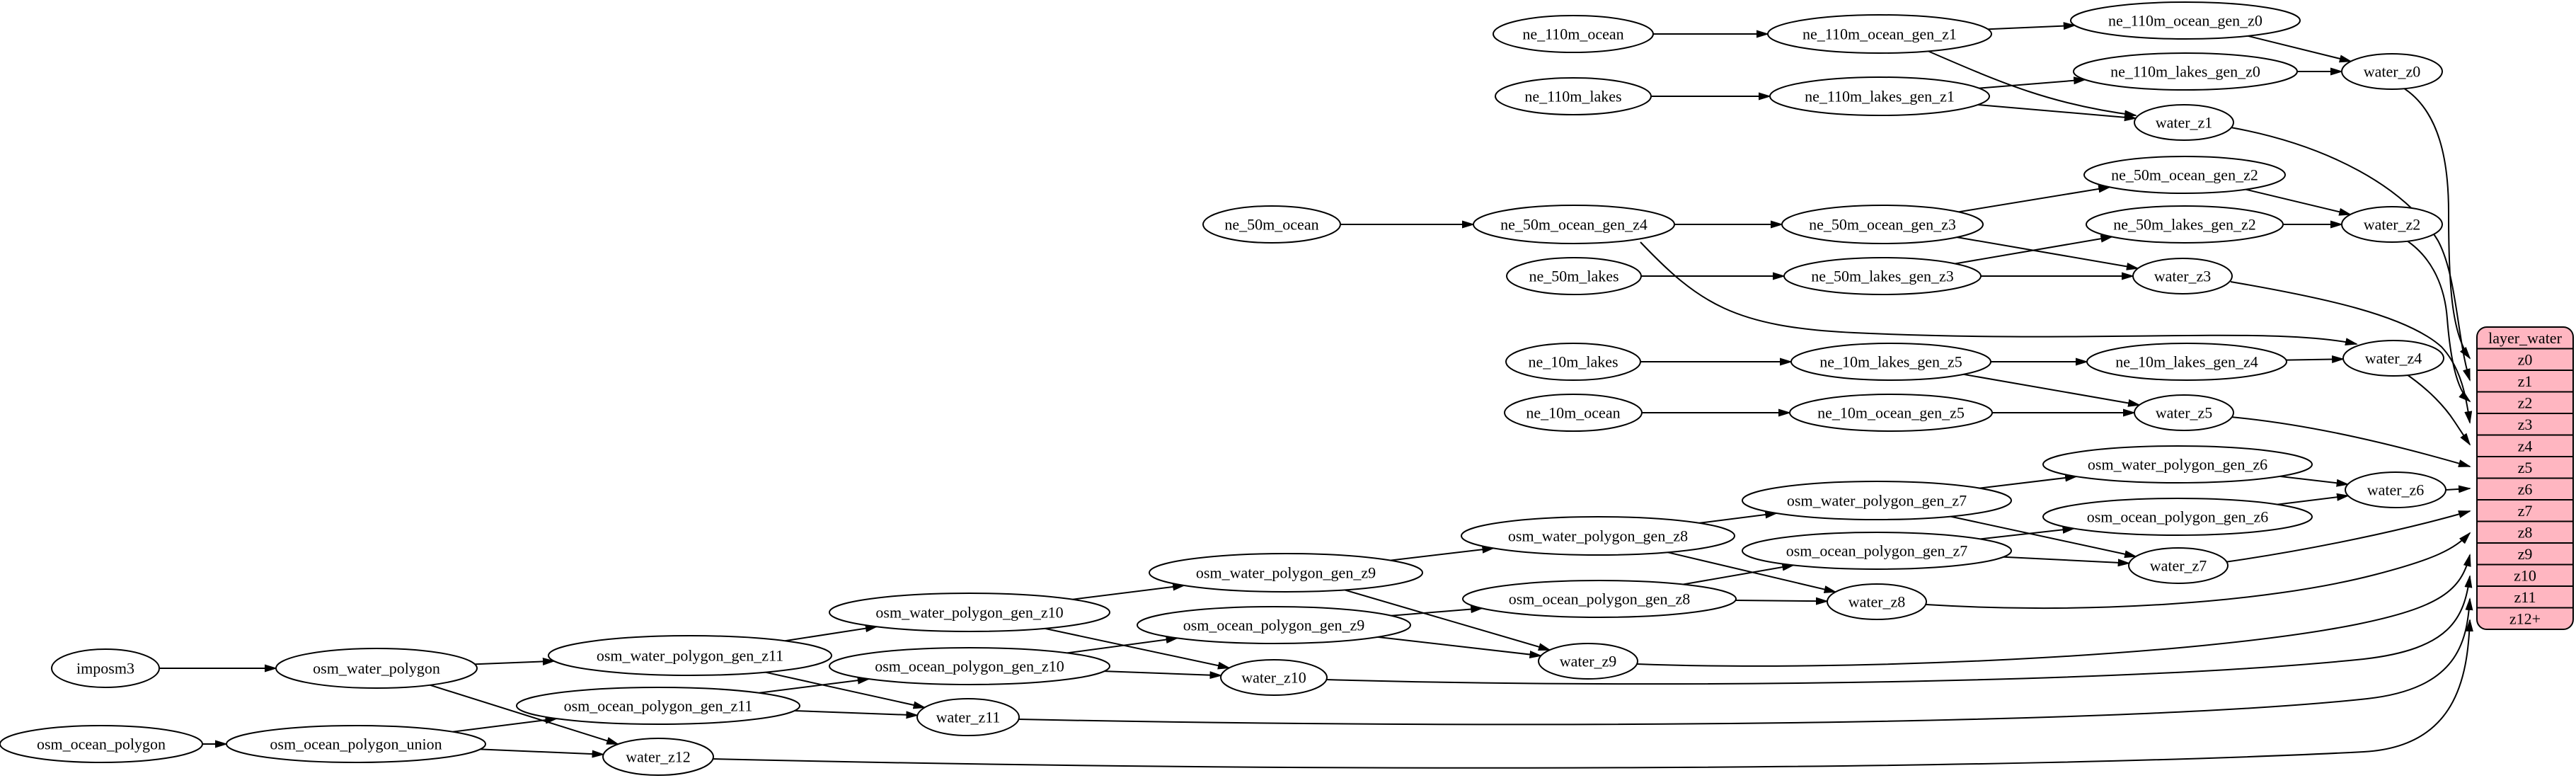 The width and height of the screenshot is (2576, 778). Describe the element at coordinates (102, 744) in the screenshot. I see `node-ellipse-osm_ocean_polygon` at that location.